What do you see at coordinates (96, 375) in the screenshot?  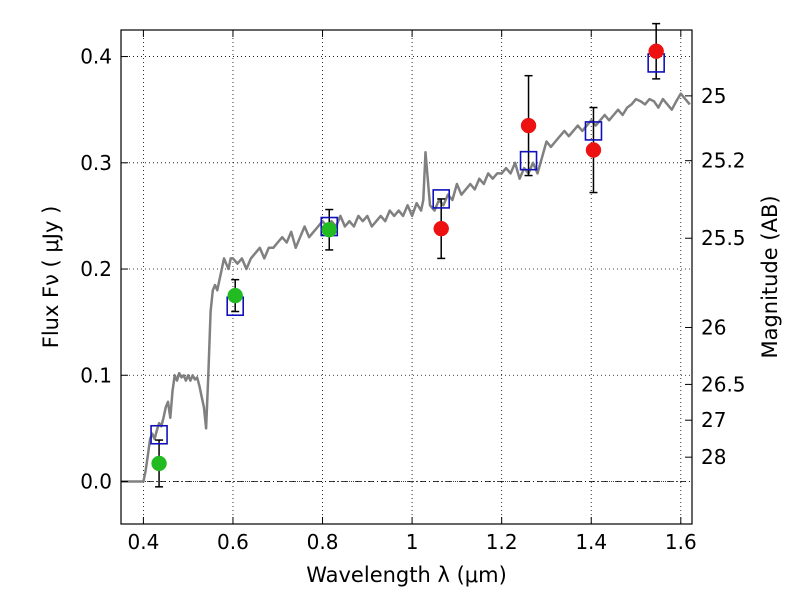 I see `y-tick-label: 0.1` at bounding box center [96, 375].